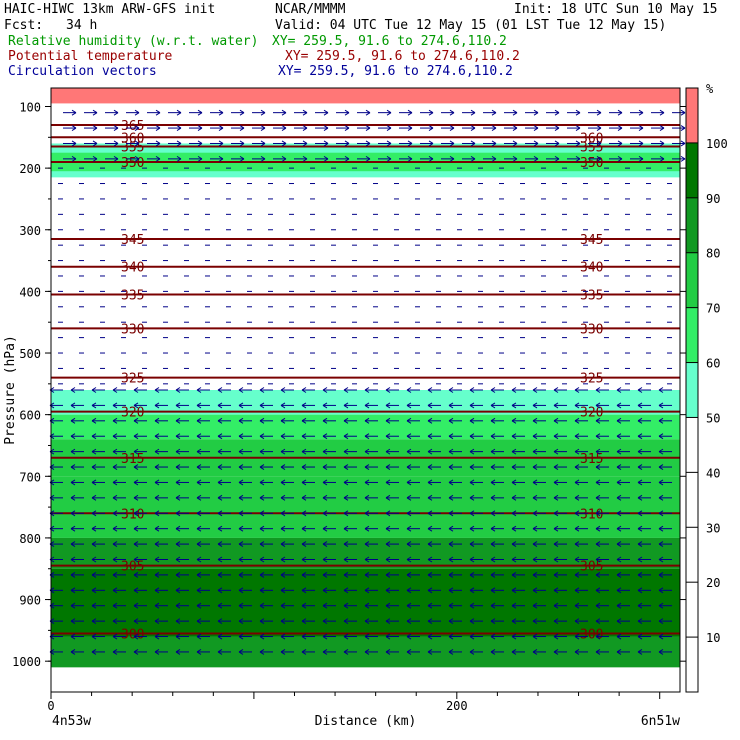  What do you see at coordinates (591, 329) in the screenshot?
I see `theta-label-right-330: 330` at bounding box center [591, 329].